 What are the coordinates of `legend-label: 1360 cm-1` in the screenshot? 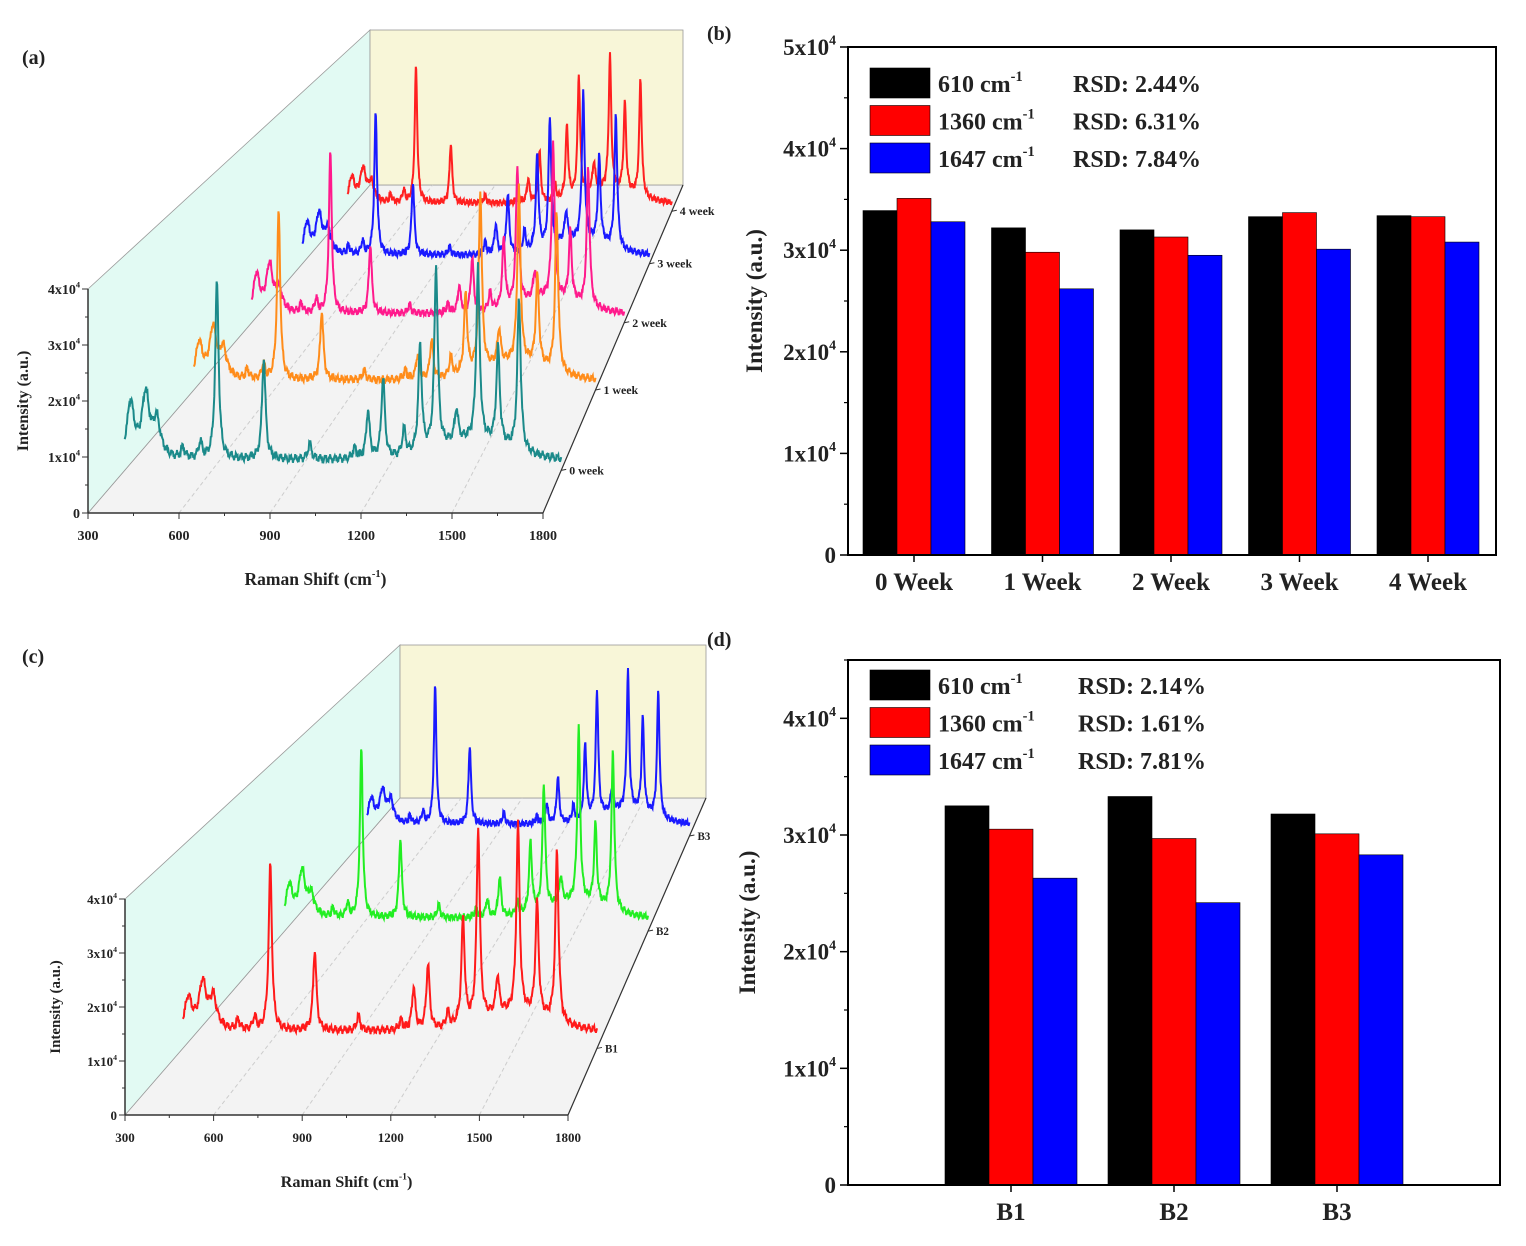 It's located at (986, 723).